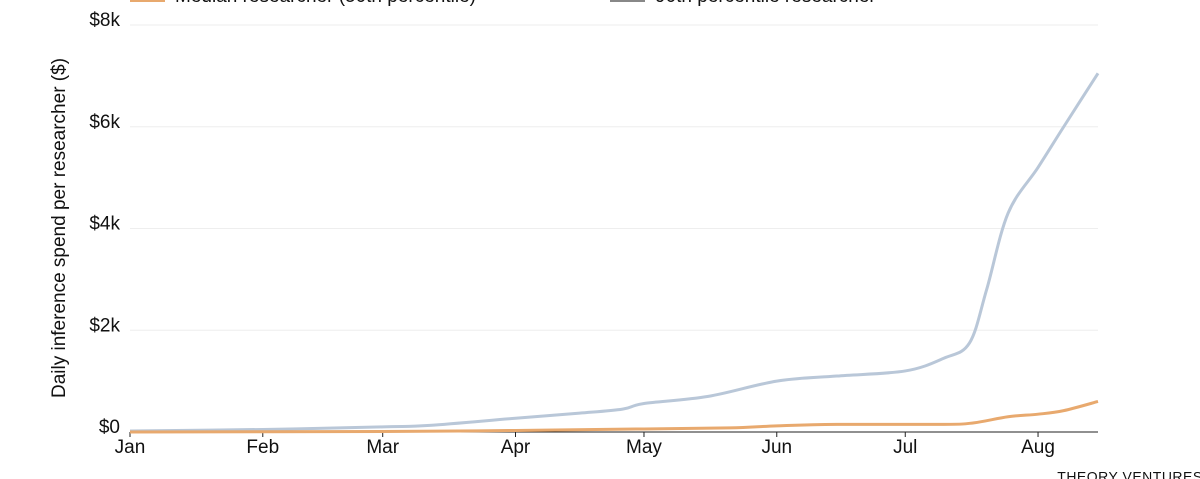 This screenshot has height=479, width=1200. What do you see at coordinates (905, 447) in the screenshot?
I see `x-tick-label: Jul` at bounding box center [905, 447].